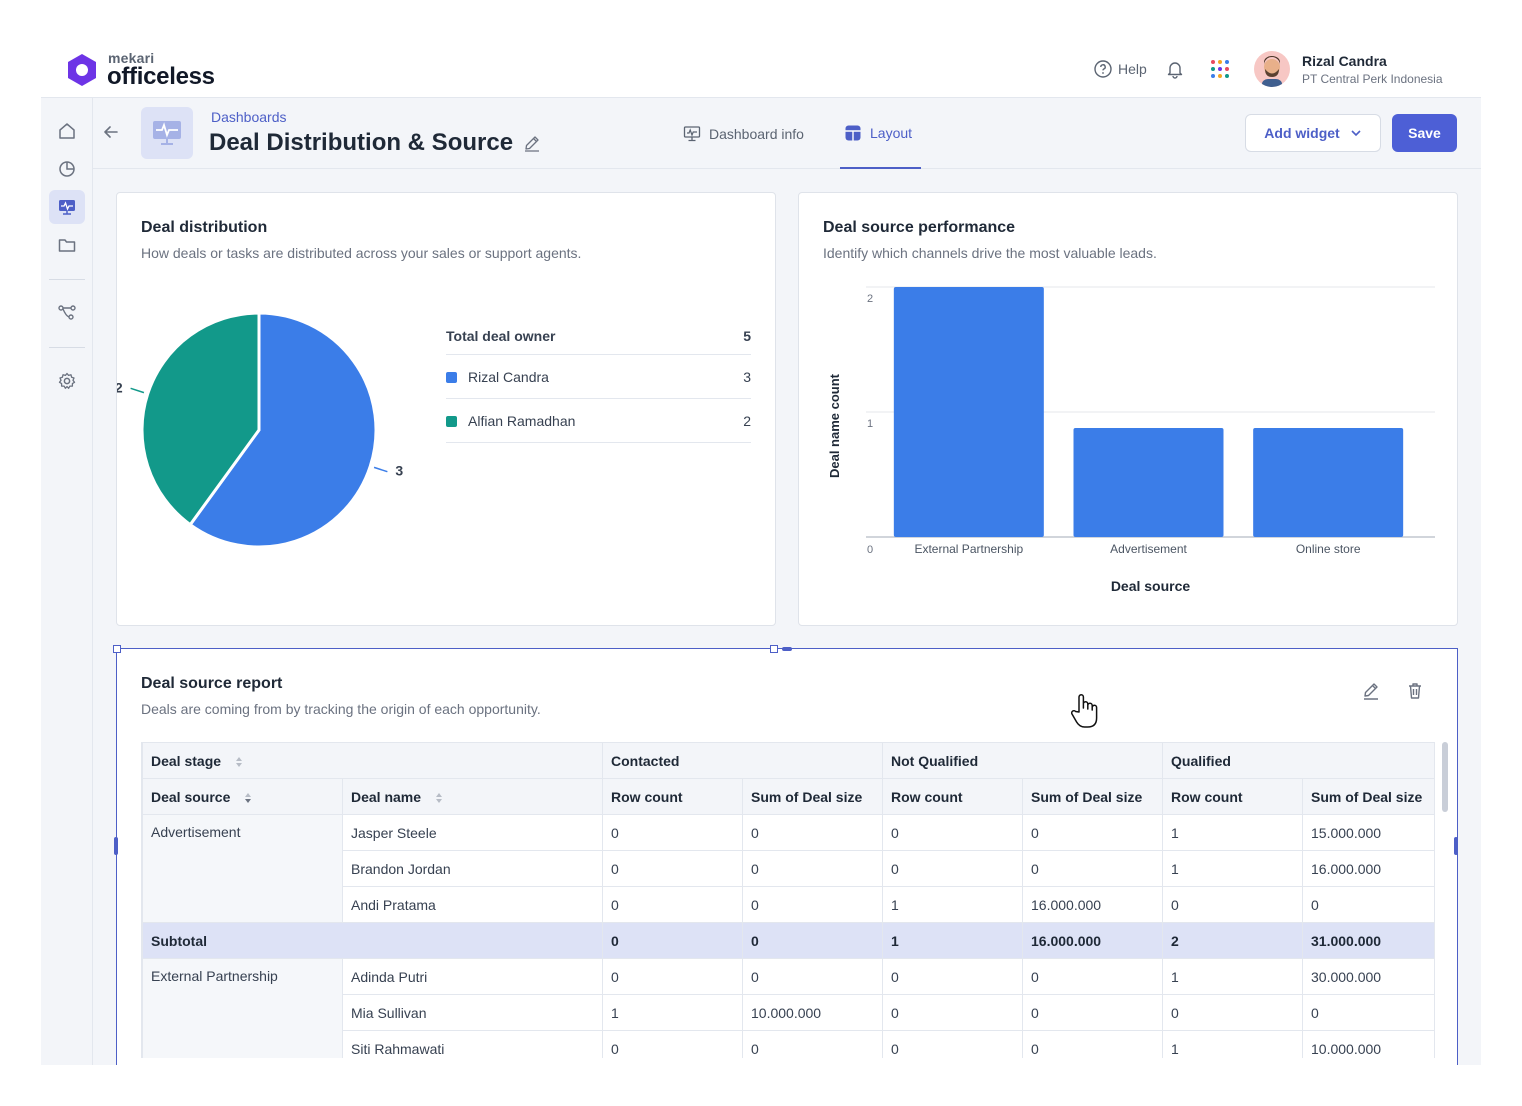 The height and width of the screenshot is (1106, 1522). Describe the element at coordinates (1093, 904) in the screenshot. I see `cell-sum-deal-size: 16.000.000` at that location.